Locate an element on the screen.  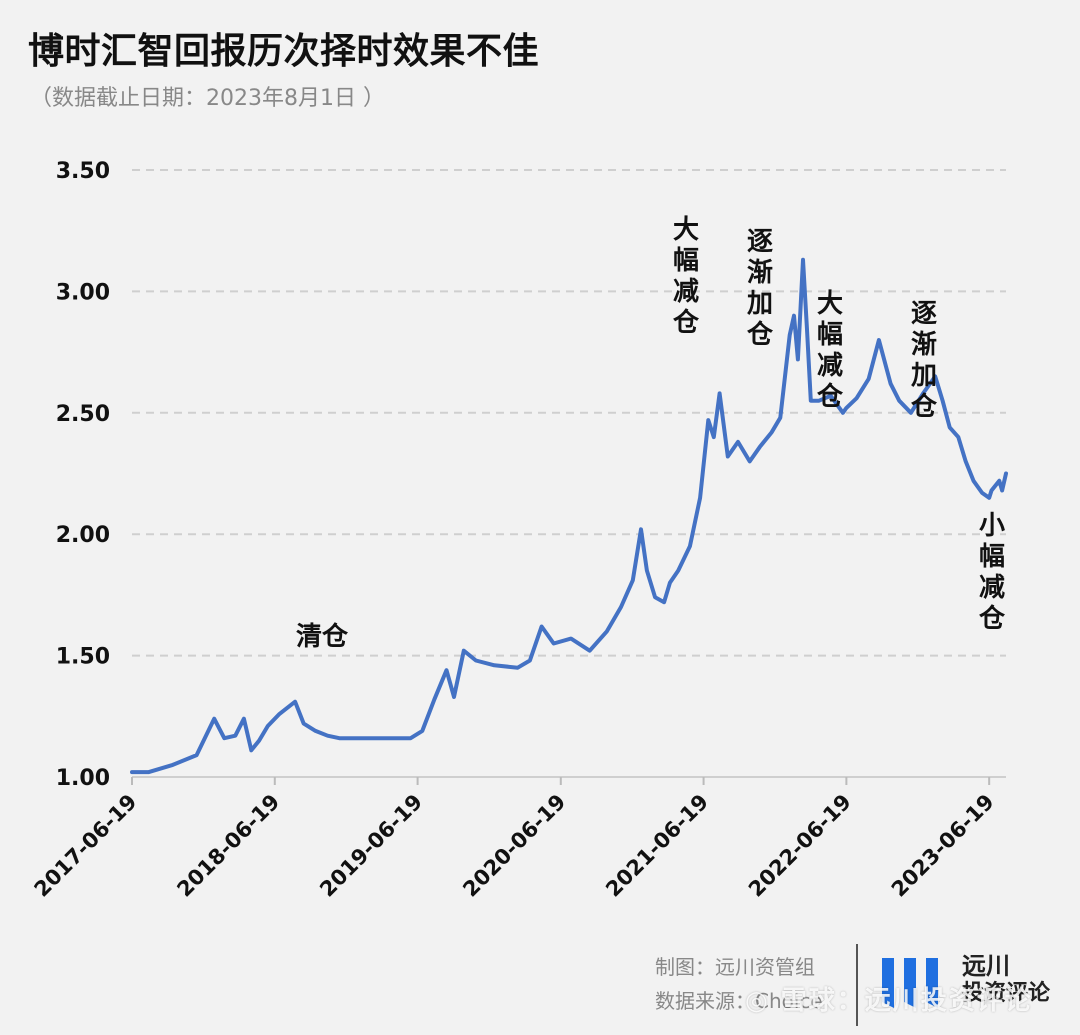
annotation-label: 小幅减仓 is located at coordinates (992, 572).